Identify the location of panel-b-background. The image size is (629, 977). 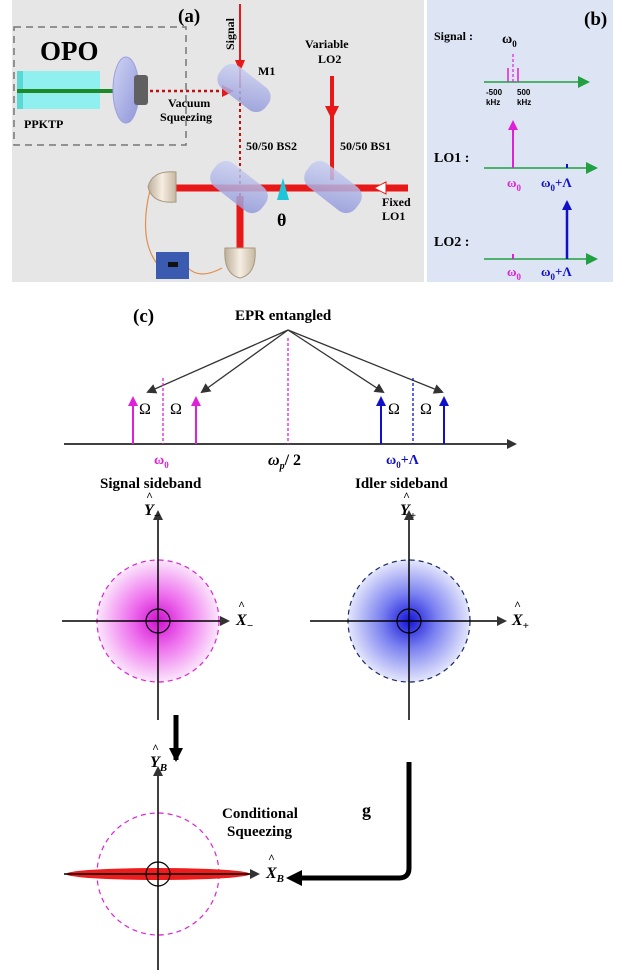
(520, 141).